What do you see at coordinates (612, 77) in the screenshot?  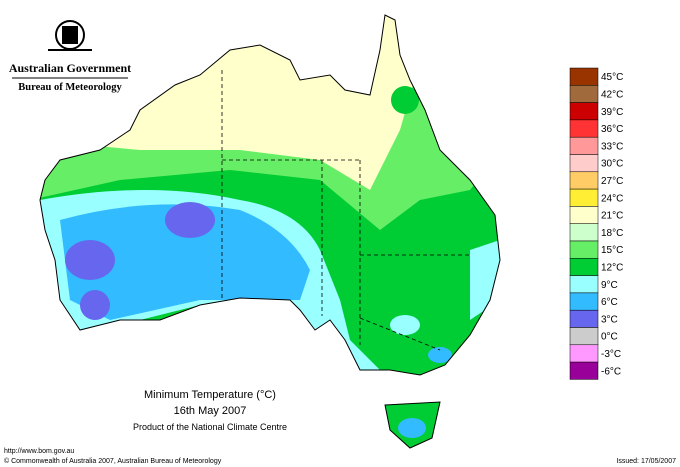 I see `legend-label: 45°C` at bounding box center [612, 77].